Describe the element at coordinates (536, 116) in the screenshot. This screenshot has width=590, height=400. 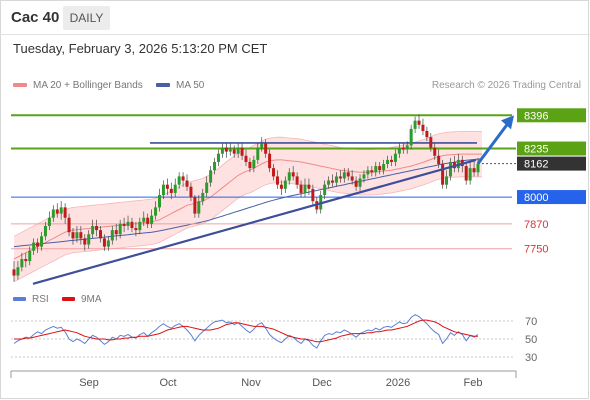
I see `level-8396-label: 8396` at that location.